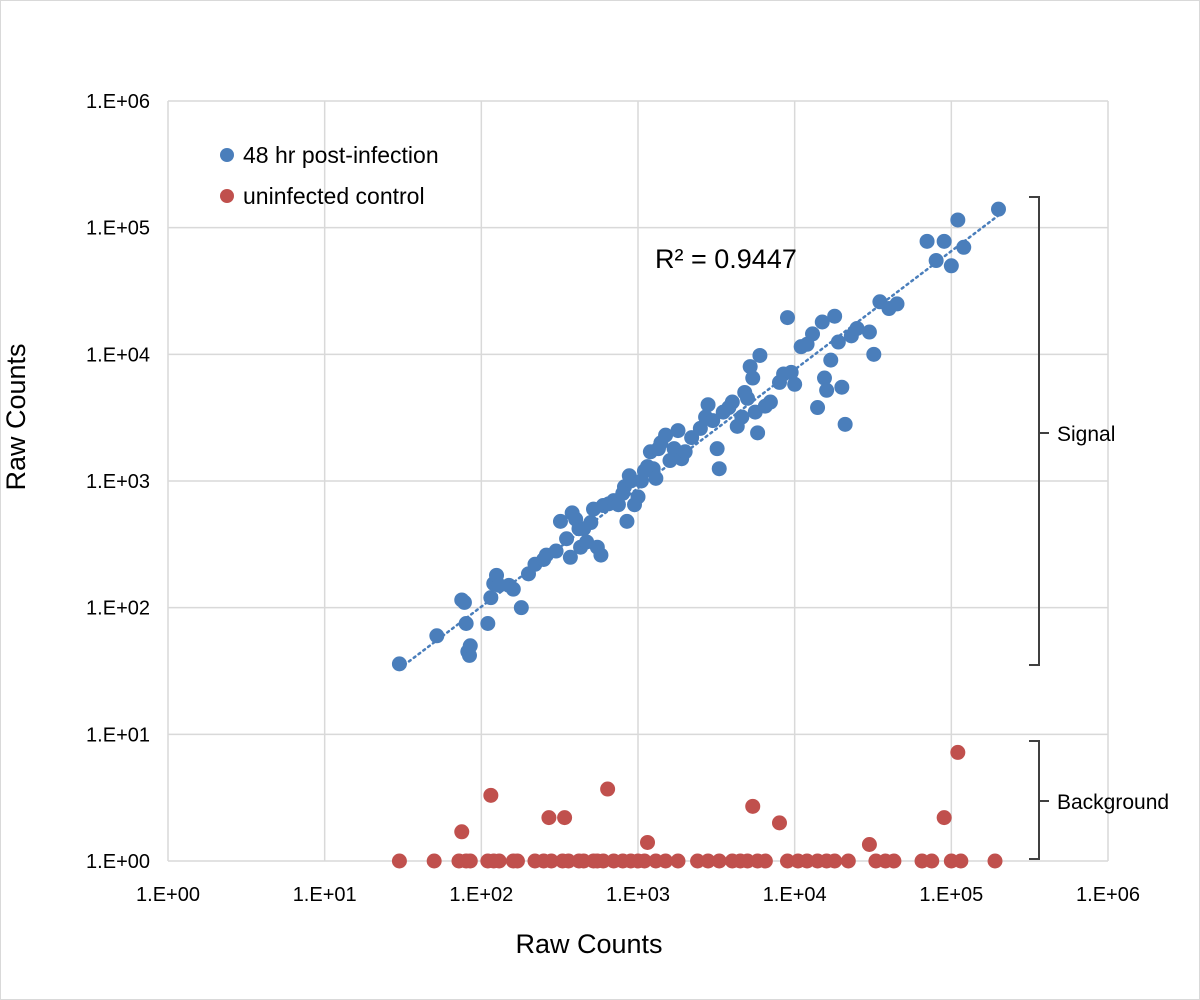  Describe the element at coordinates (951, 895) in the screenshot. I see `x-tick-label: 1.E+05` at that location.